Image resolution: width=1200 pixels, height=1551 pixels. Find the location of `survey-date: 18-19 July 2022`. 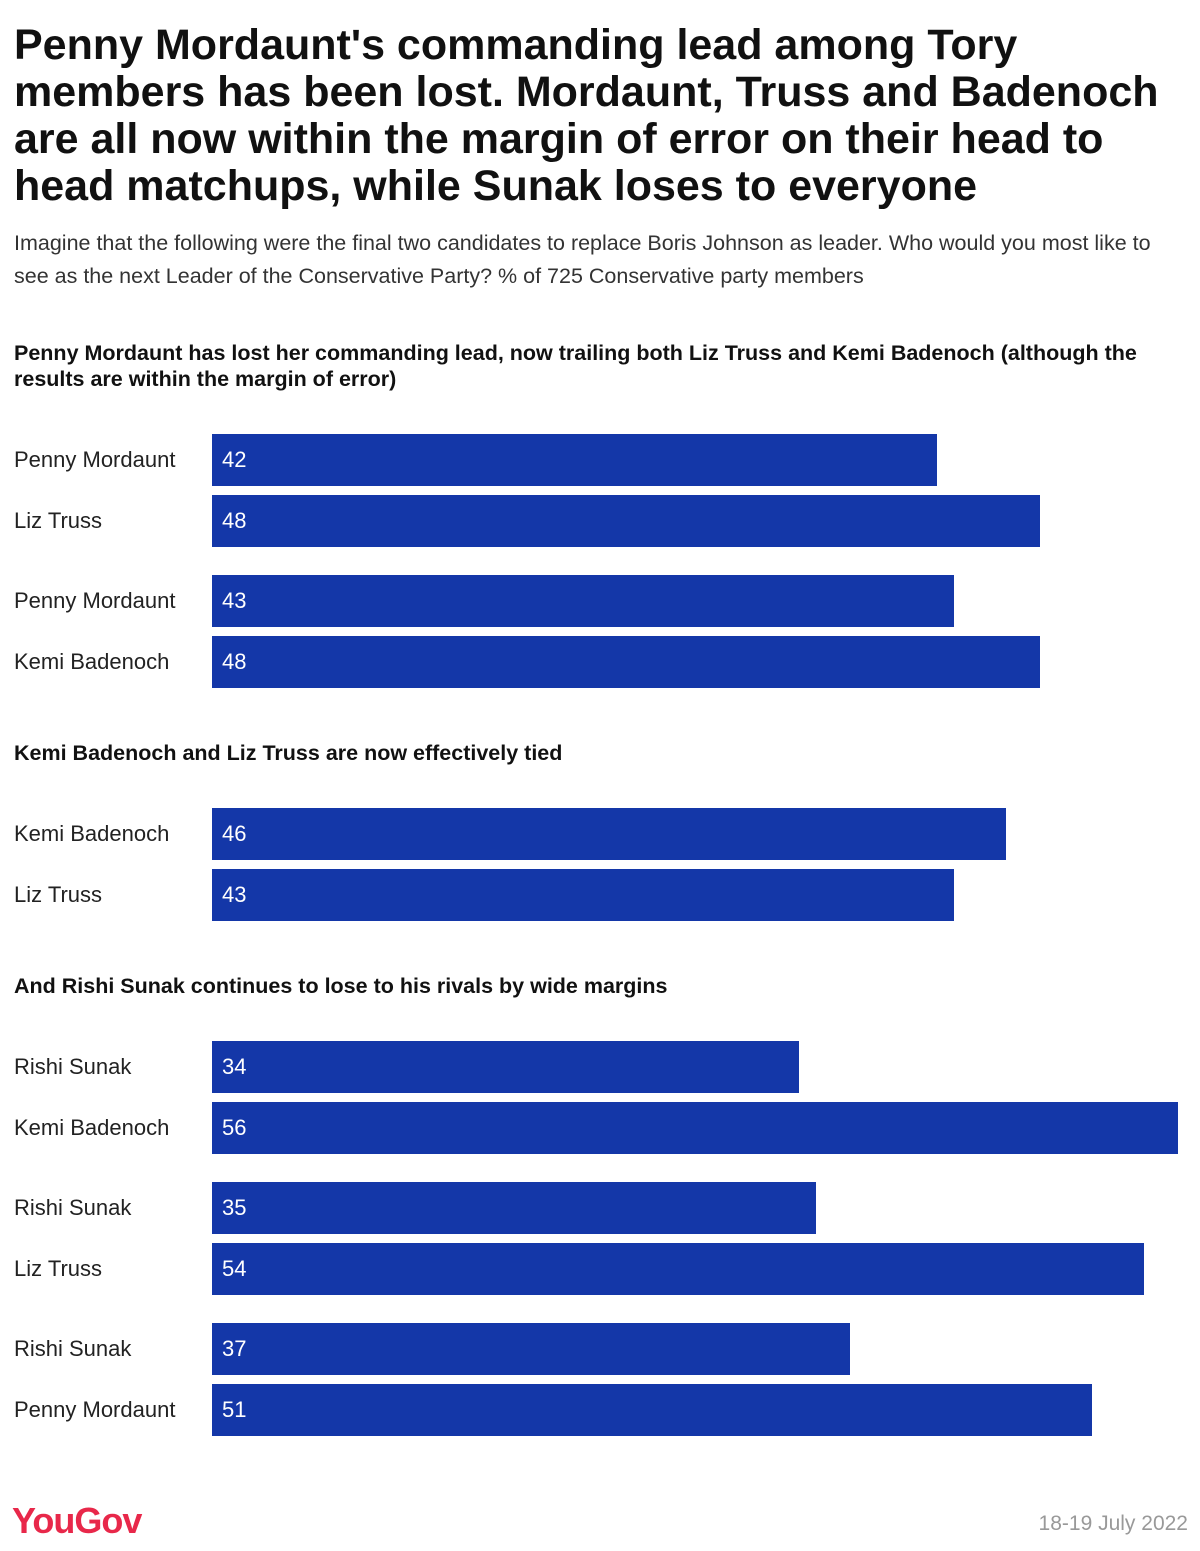

survey-date: 18-19 July 2022 is located at coordinates (1113, 1523).